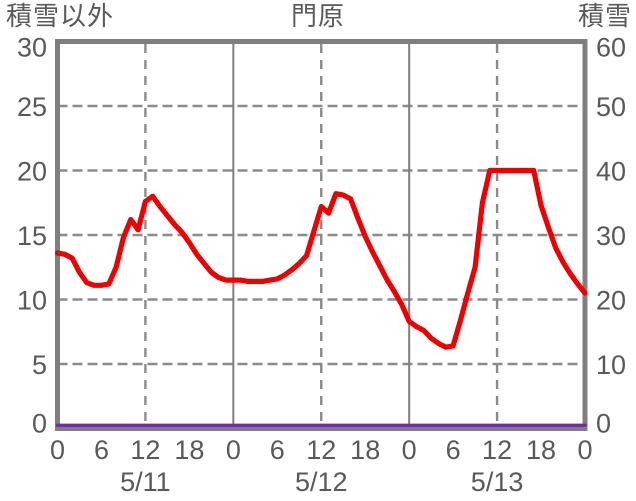 The image size is (636, 501). Describe the element at coordinates (603, 424) in the screenshot. I see `right-axis-tick-label: 0` at that location.